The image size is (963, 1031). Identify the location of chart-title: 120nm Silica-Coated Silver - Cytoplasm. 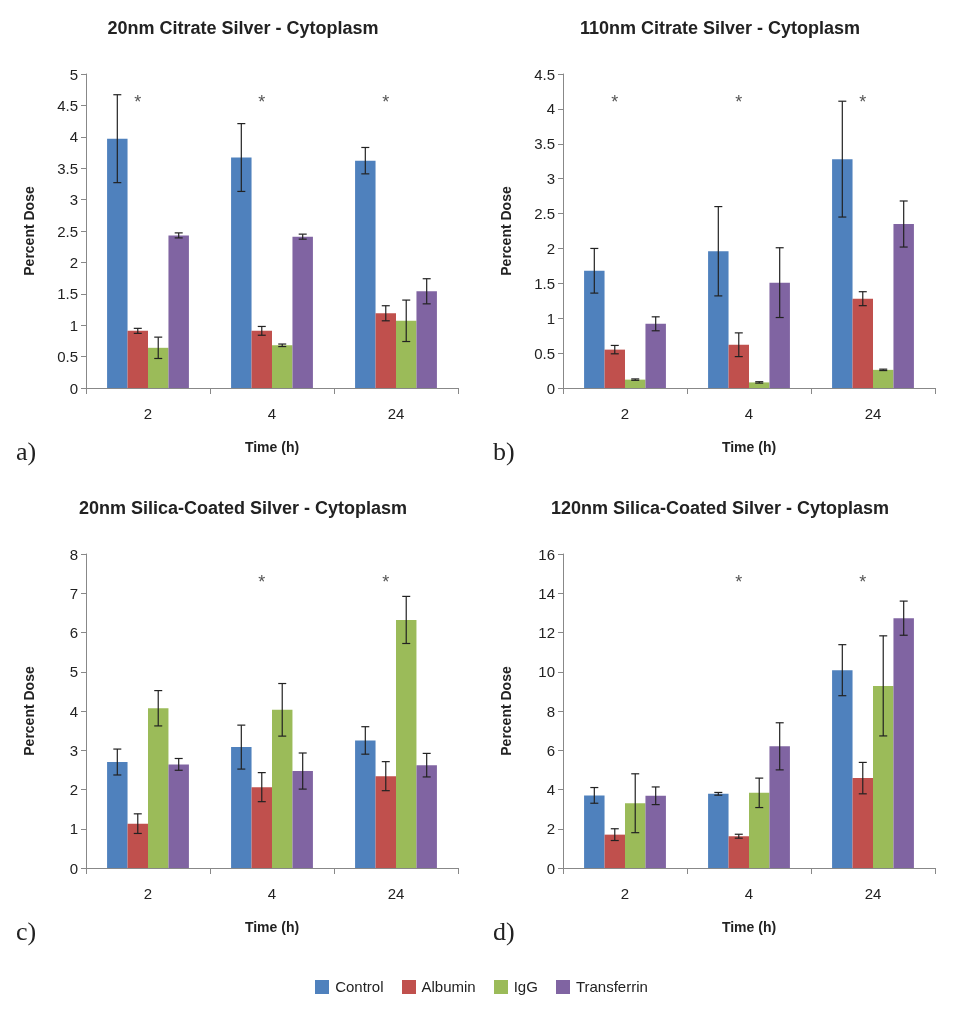
(720, 508).